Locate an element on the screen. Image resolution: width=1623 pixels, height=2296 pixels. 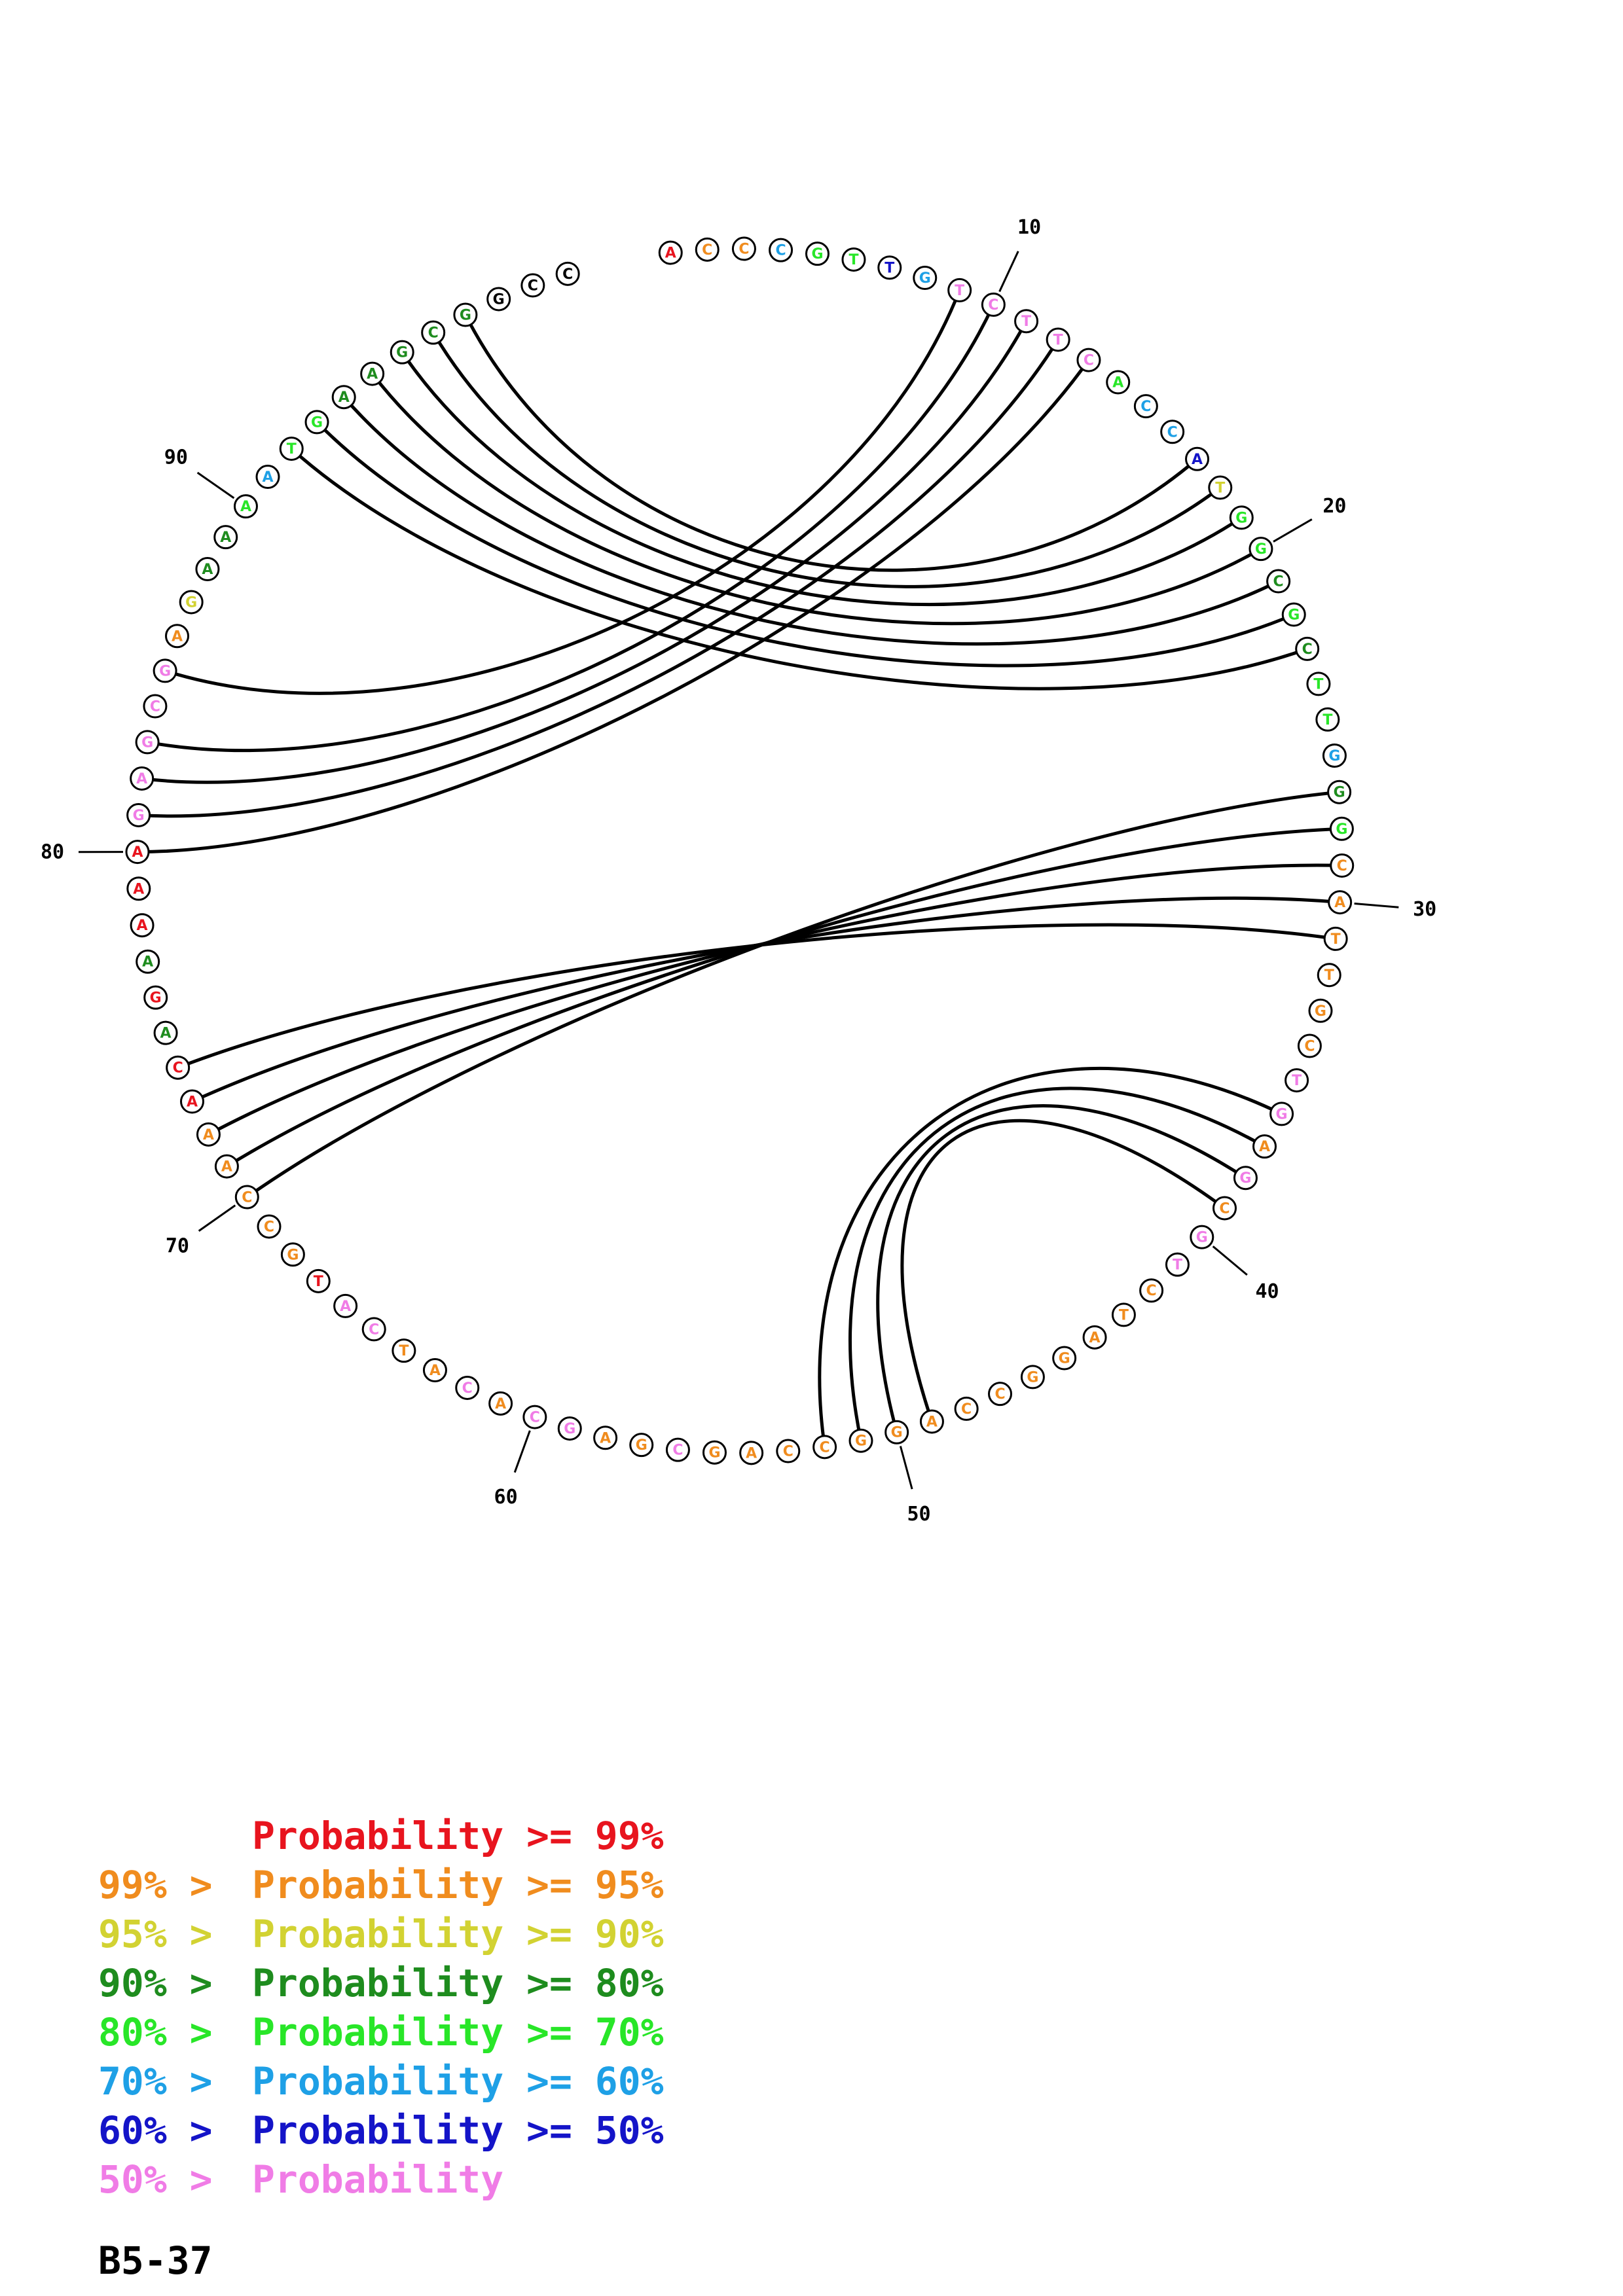
legend-label: Probability >= 50% is located at coordinates (458, 2130).